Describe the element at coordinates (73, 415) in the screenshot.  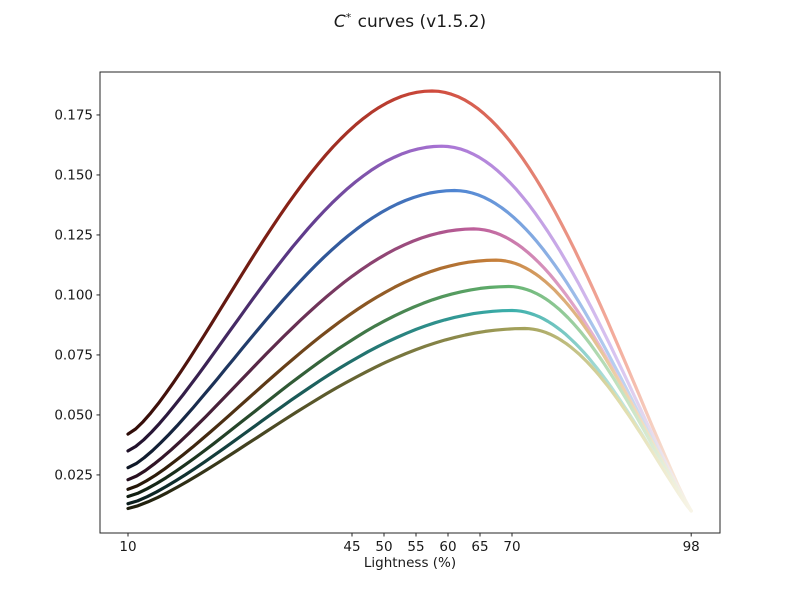
I see `y-tick-label: 0.050` at that location.